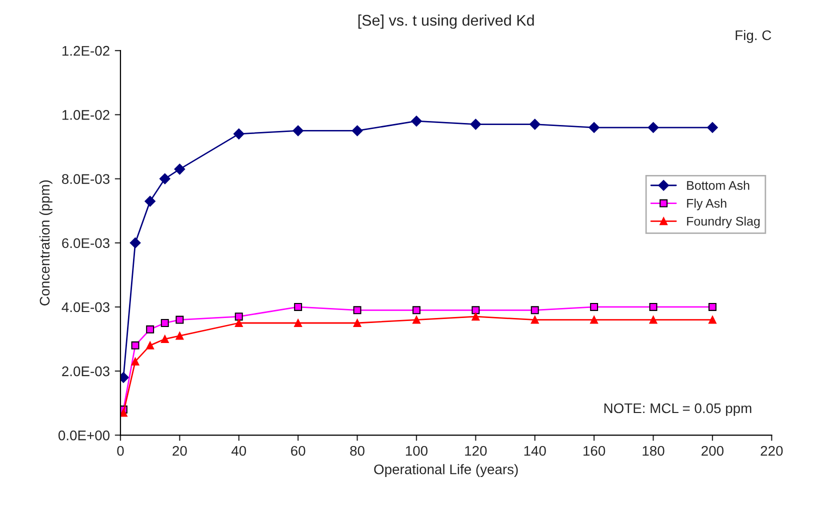 The image size is (814, 506). I want to click on x-tick-label: 180, so click(653, 451).